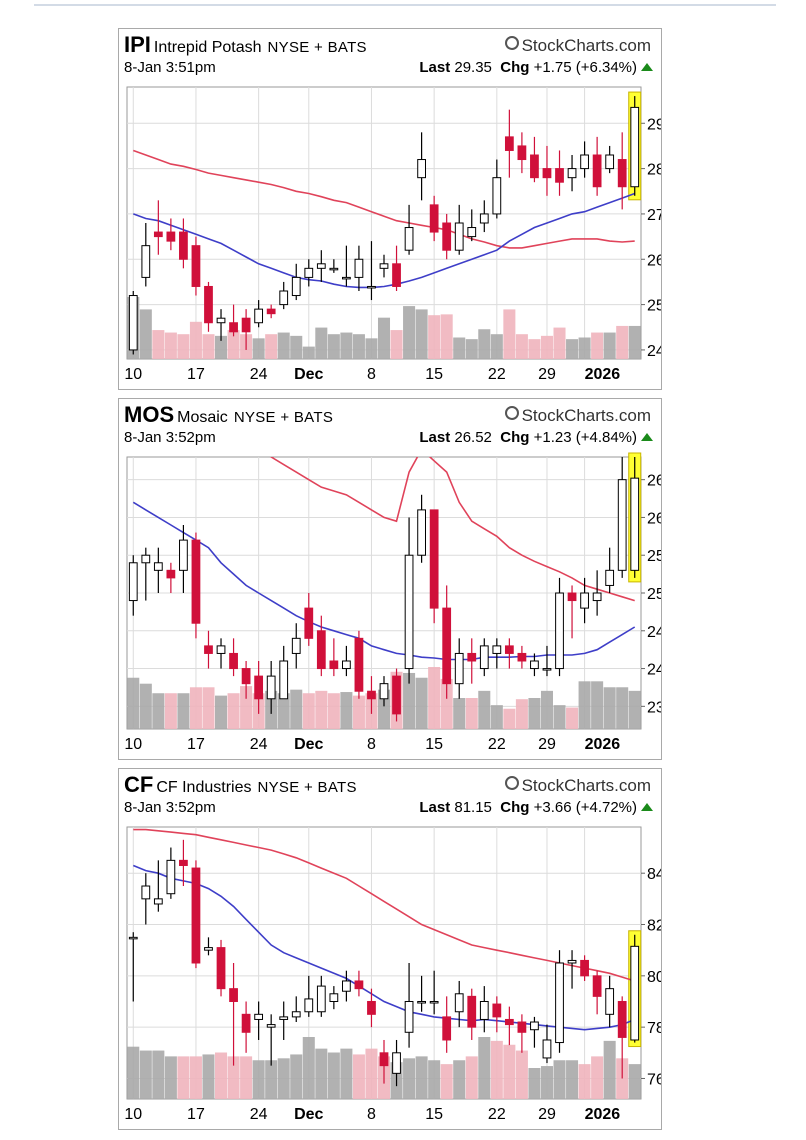 This screenshot has height=1140, width=806. Describe the element at coordinates (384, 905) in the screenshot. I see `ma50-line` at that location.